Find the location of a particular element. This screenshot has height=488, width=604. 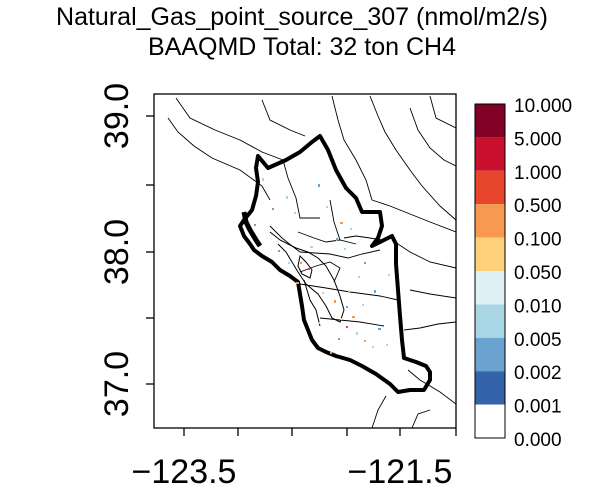

x-axis-ticks is located at coordinates (320, 432).